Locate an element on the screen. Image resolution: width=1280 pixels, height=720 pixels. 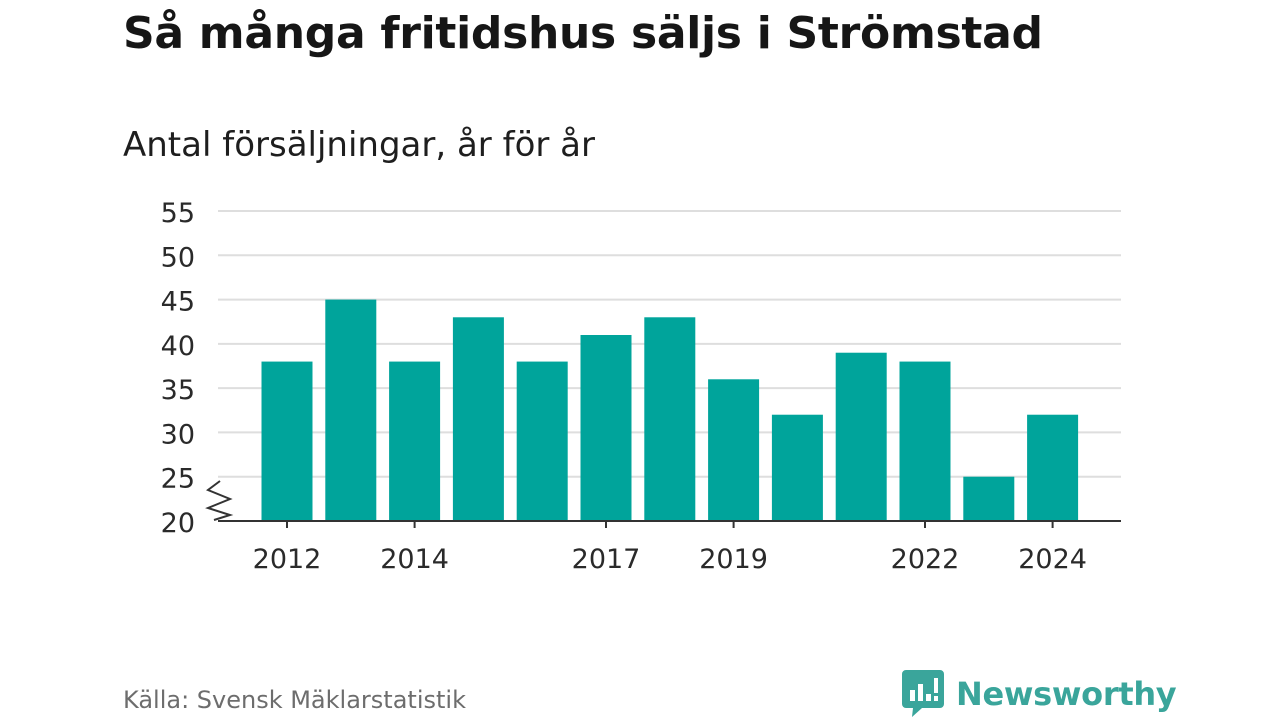
bar-2023 is located at coordinates (989, 498).